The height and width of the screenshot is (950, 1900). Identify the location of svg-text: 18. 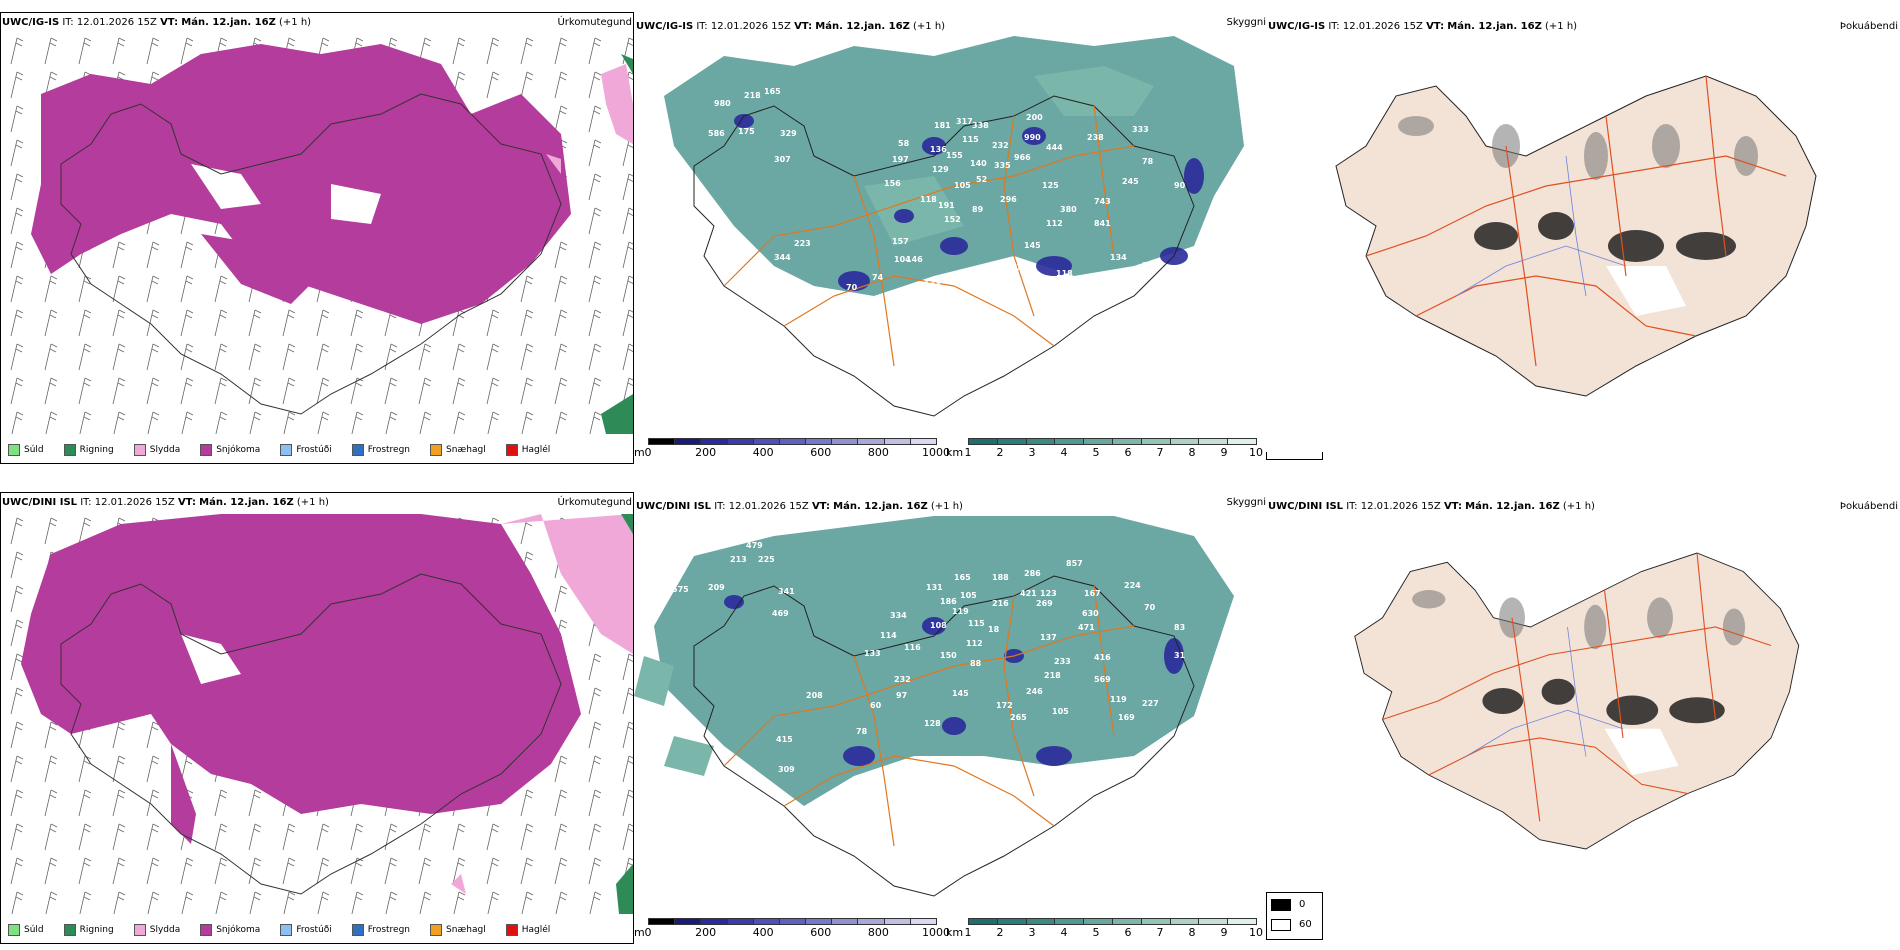
(994, 629).